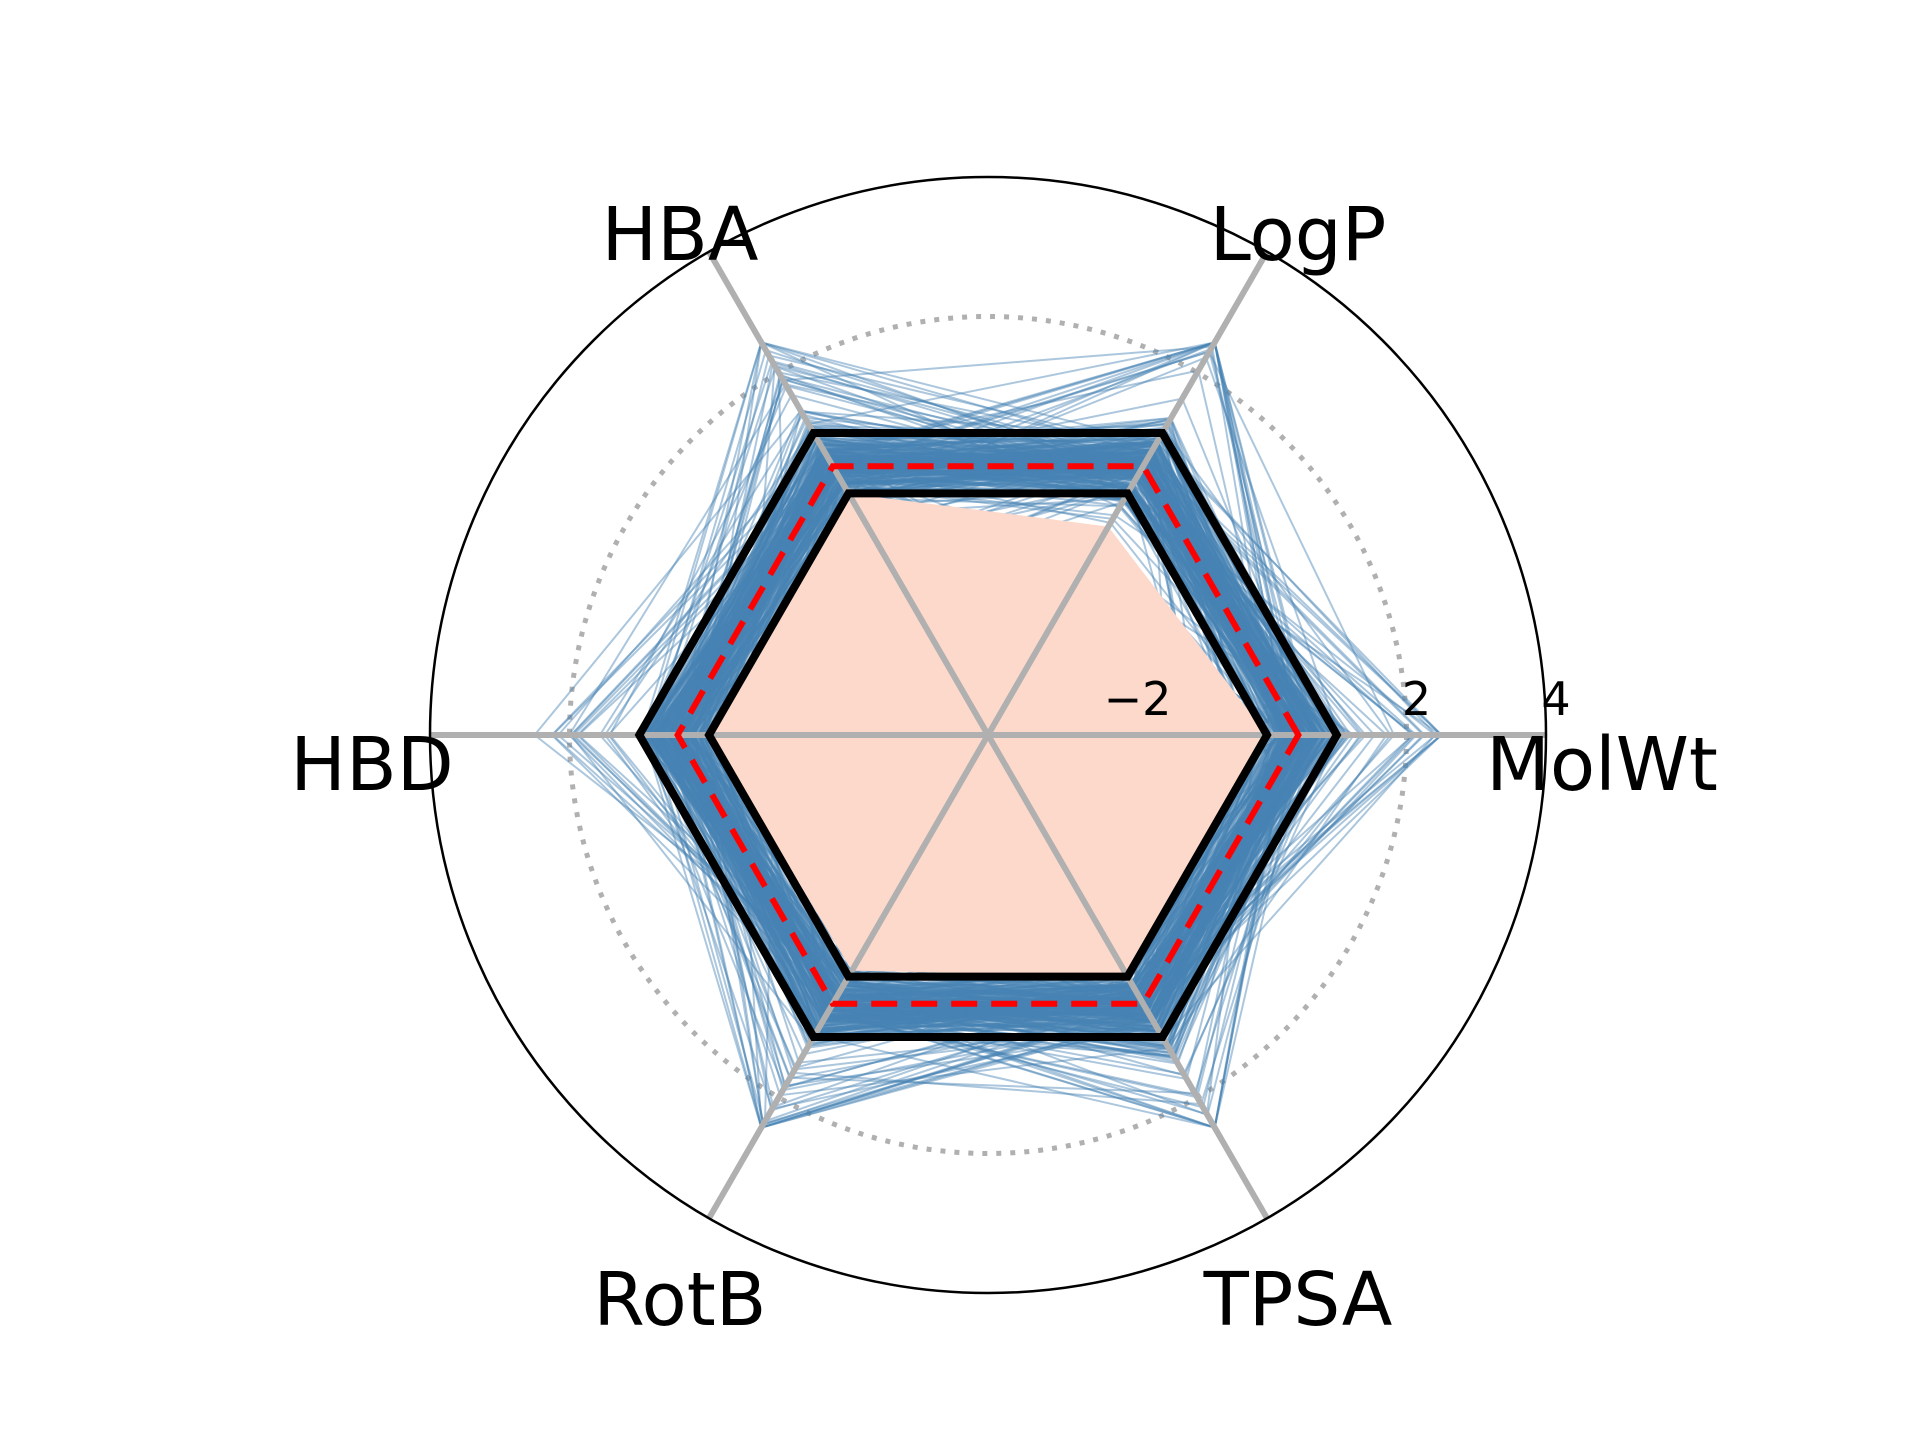 This screenshot has width=1920, height=1440. Describe the element at coordinates (371, 765) in the screenshot. I see `axis-label-hbd: HBD` at that location.